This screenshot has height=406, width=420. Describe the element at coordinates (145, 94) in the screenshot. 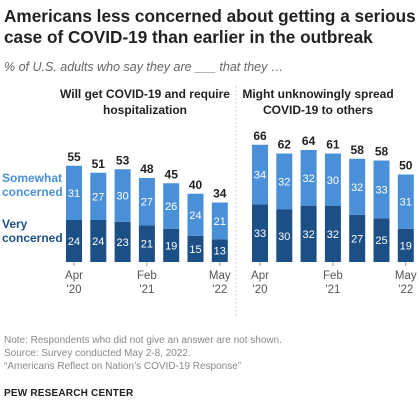

I see `panel-title-line: Will get COVID-19 and require` at that location.